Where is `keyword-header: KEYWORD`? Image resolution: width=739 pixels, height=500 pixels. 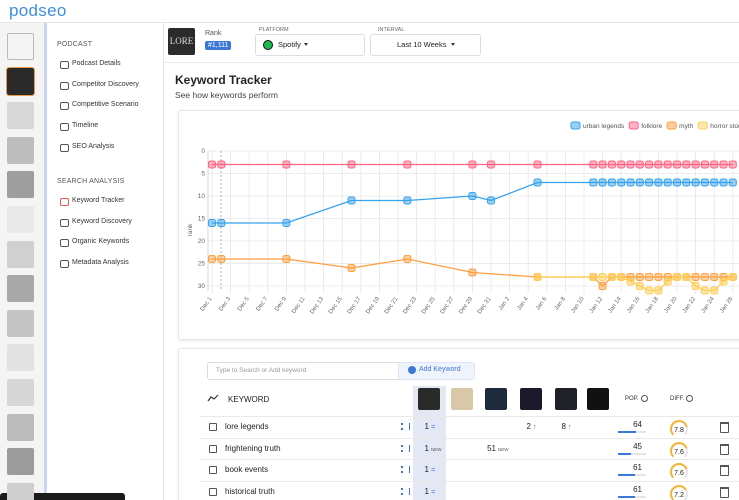 keyword-header: KEYWORD is located at coordinates (249, 399).